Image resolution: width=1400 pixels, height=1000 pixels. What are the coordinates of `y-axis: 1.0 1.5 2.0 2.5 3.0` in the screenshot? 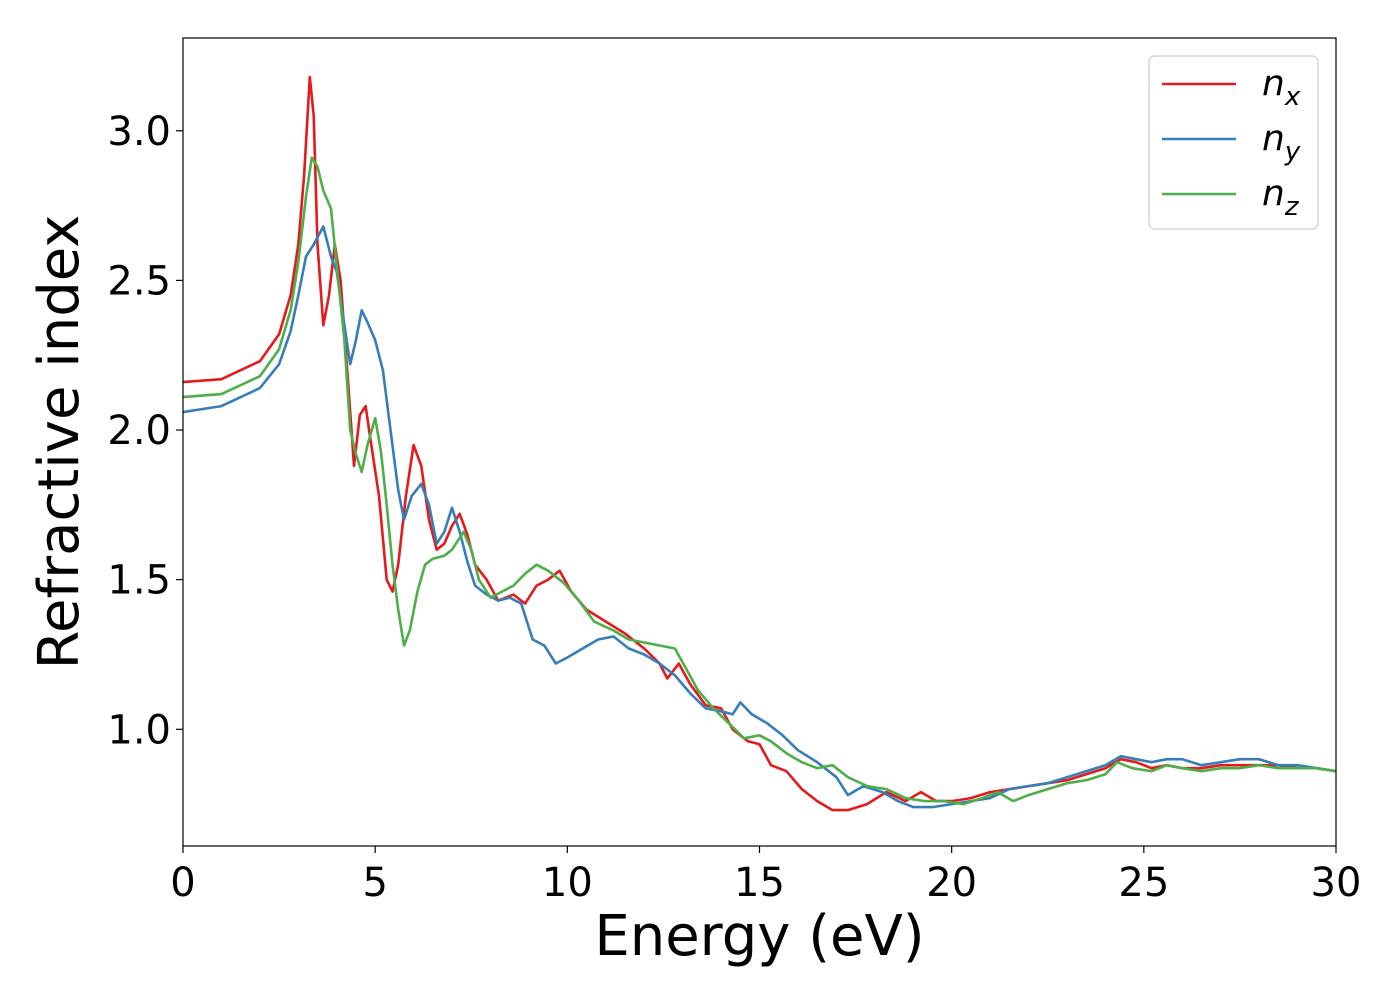 It's located at (145, 431).